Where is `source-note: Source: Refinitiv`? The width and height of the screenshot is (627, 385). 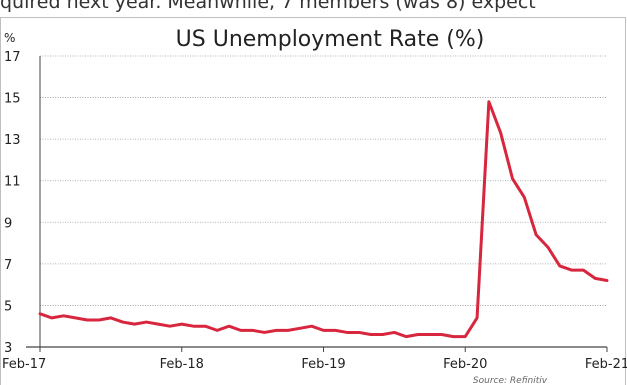 source-note: Source: Refinitiv is located at coordinates (510, 380).